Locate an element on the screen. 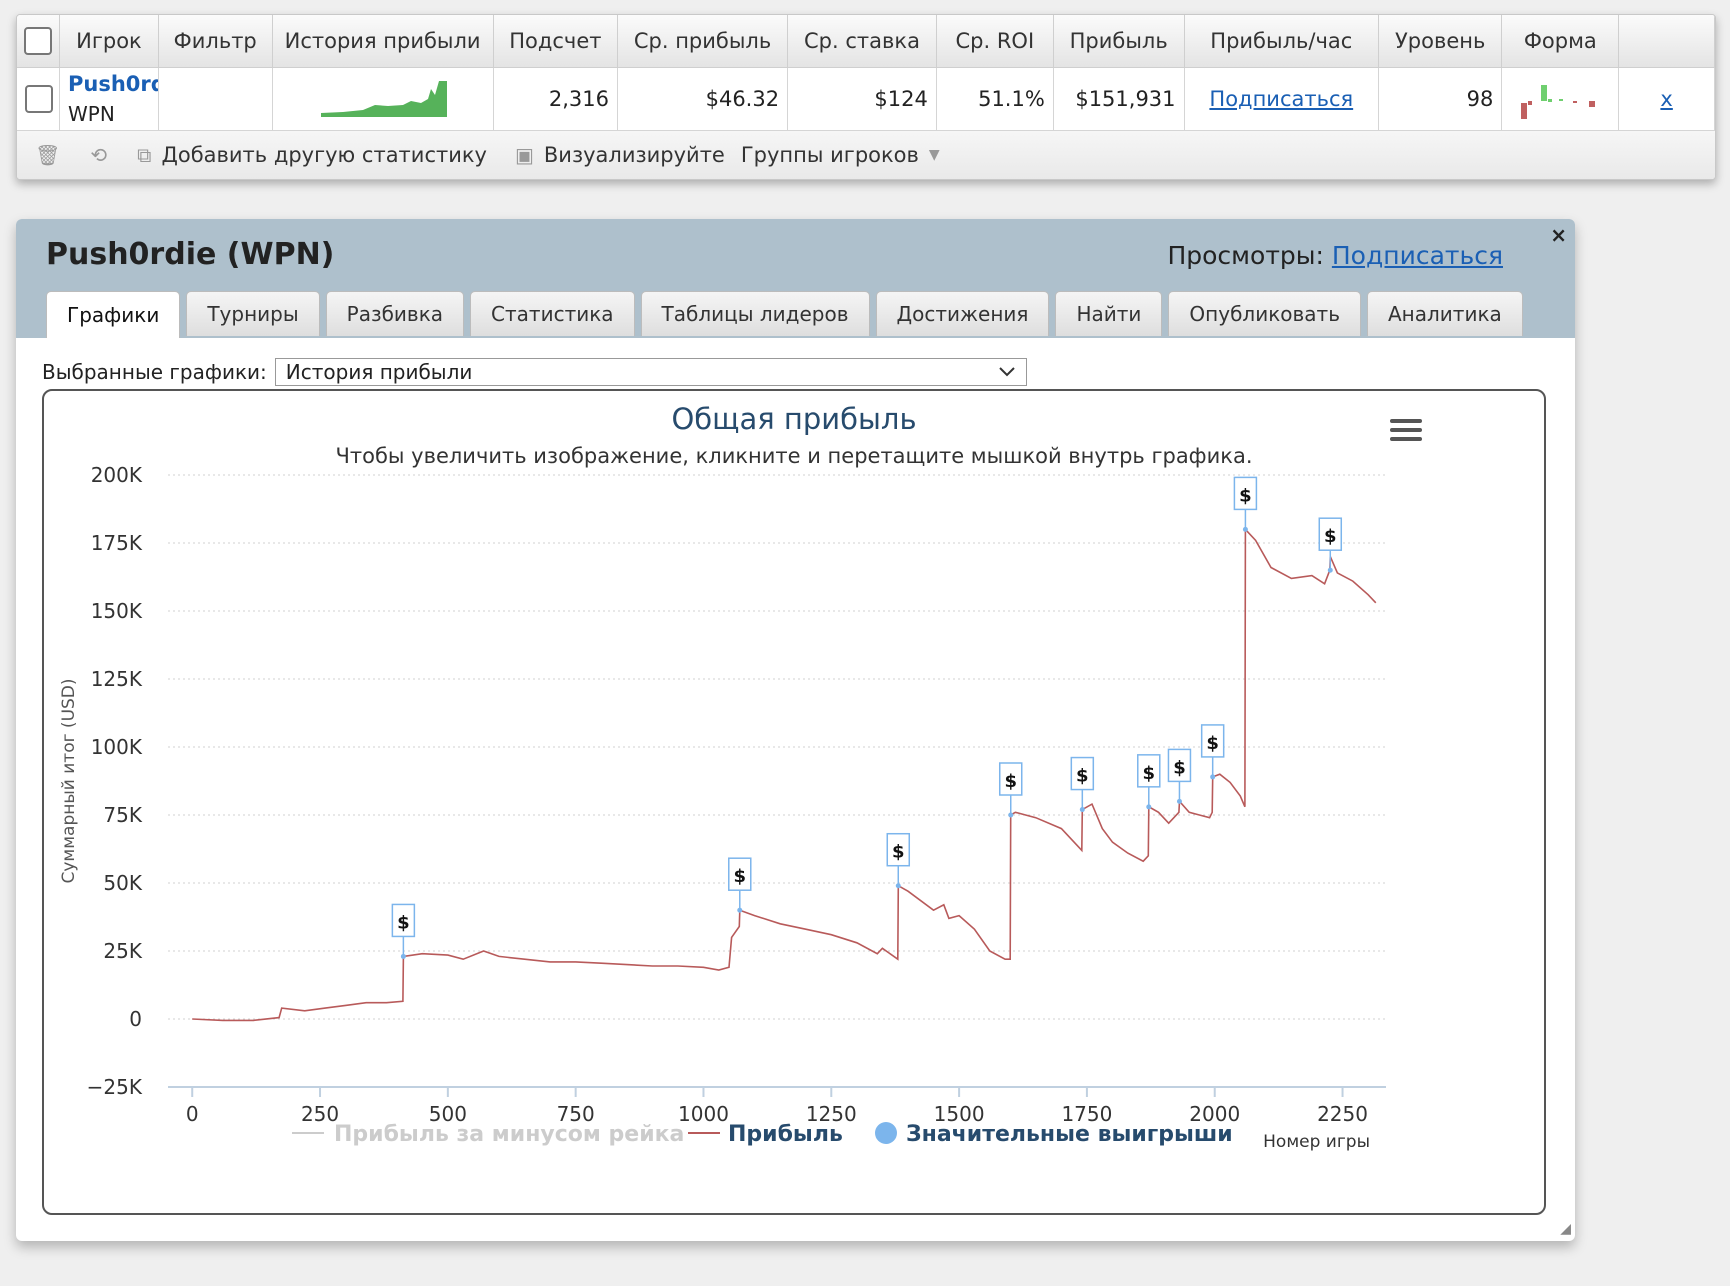  tab-charts: Графики is located at coordinates (113, 314).